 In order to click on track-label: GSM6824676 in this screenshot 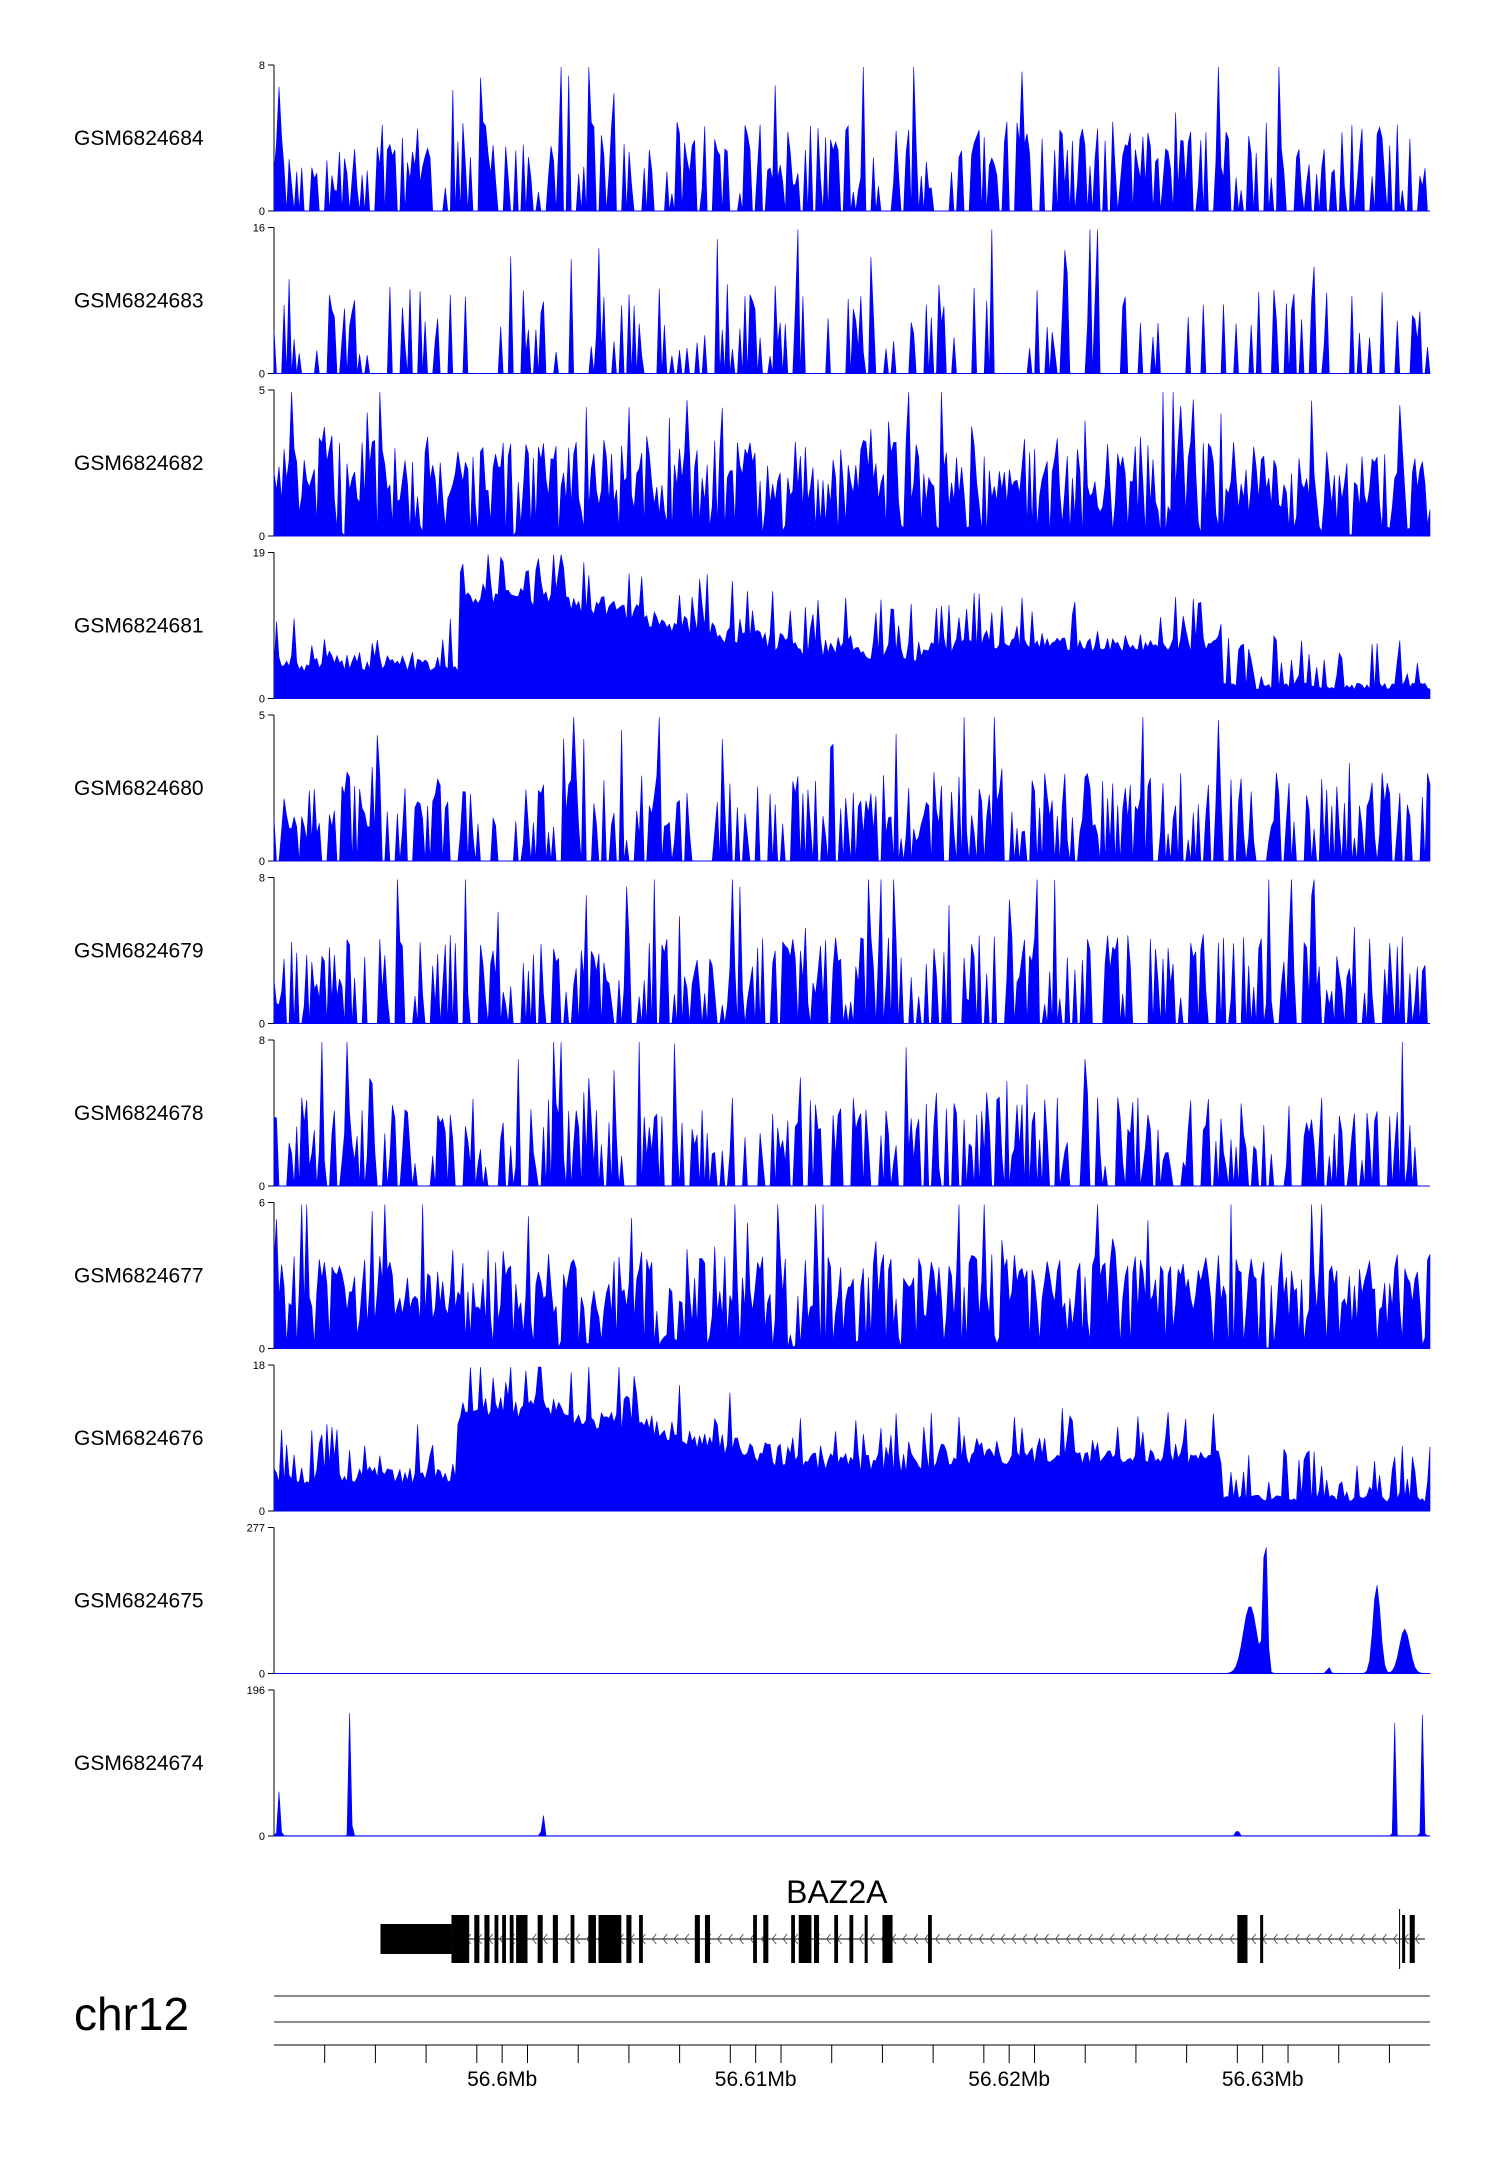, I will do `click(139, 1438)`.